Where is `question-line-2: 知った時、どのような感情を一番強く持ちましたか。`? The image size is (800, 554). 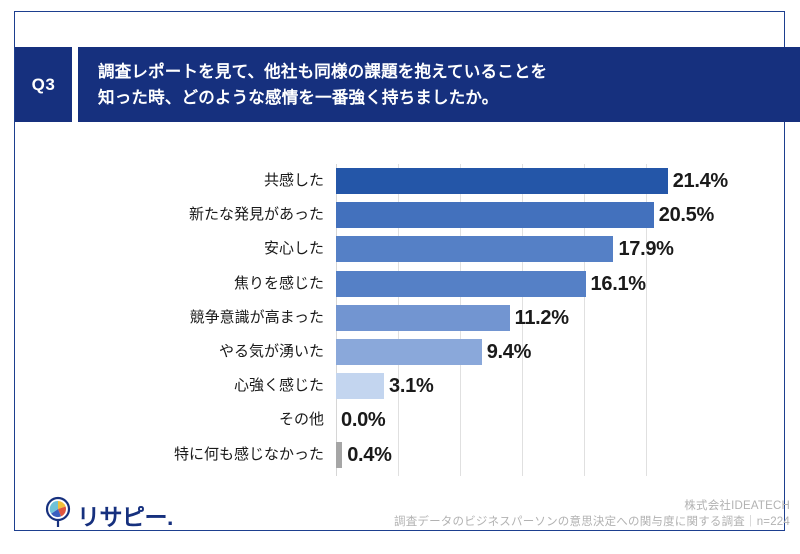
question-line-2: 知った時、どのような感情を一番強く持ちましたか。 is located at coordinates (298, 97).